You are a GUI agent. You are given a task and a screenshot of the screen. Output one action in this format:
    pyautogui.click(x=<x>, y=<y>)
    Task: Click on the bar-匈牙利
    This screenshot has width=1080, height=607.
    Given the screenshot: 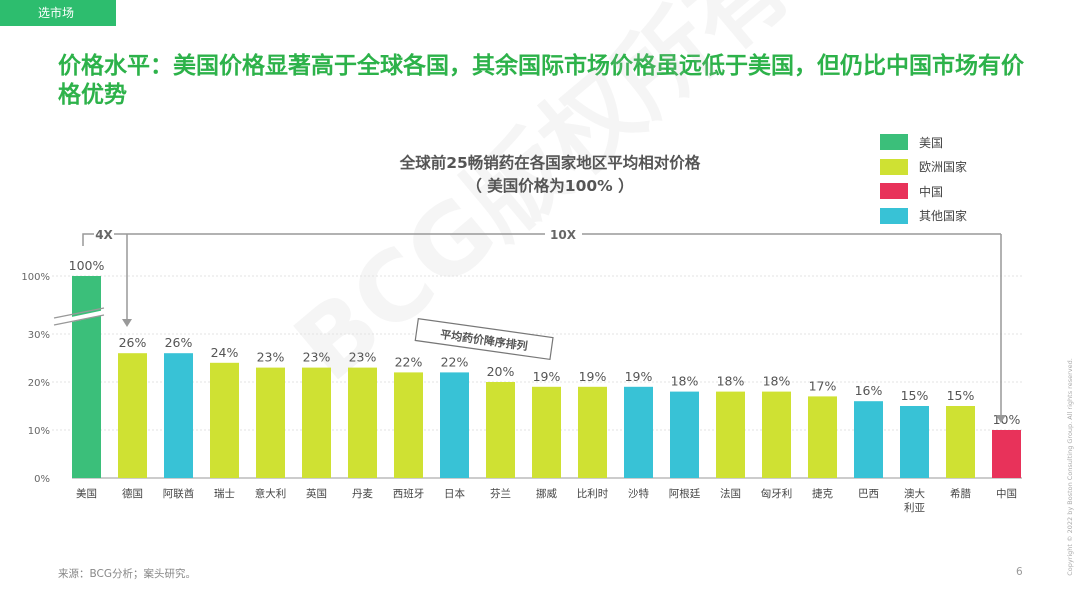 What is the action you would take?
    pyautogui.click(x=776, y=434)
    